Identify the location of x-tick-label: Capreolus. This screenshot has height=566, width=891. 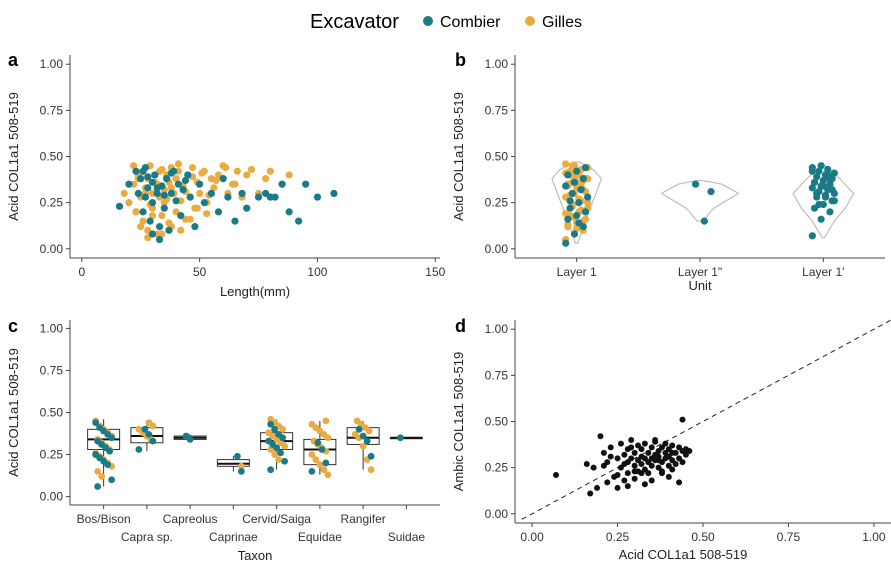
(190, 519).